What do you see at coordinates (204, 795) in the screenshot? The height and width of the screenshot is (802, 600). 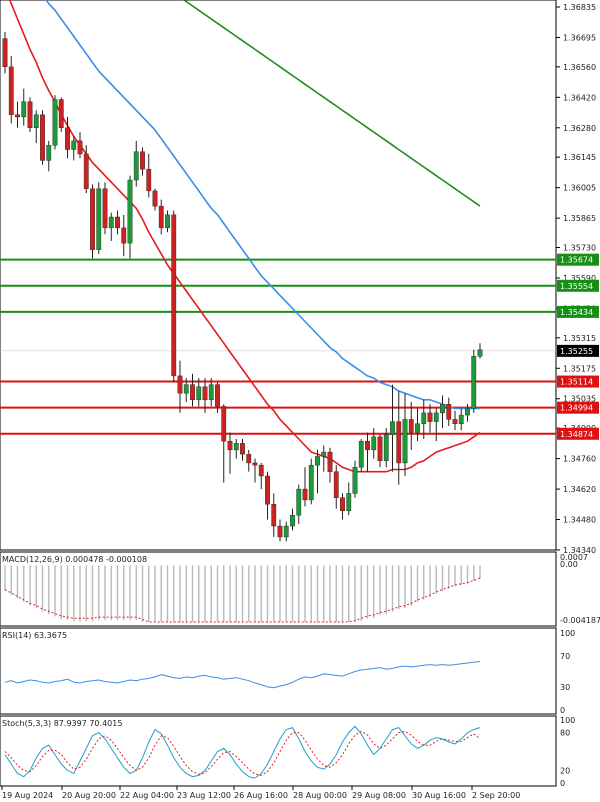 I see `time-tick-label: 23 Aug 12:00` at bounding box center [204, 795].